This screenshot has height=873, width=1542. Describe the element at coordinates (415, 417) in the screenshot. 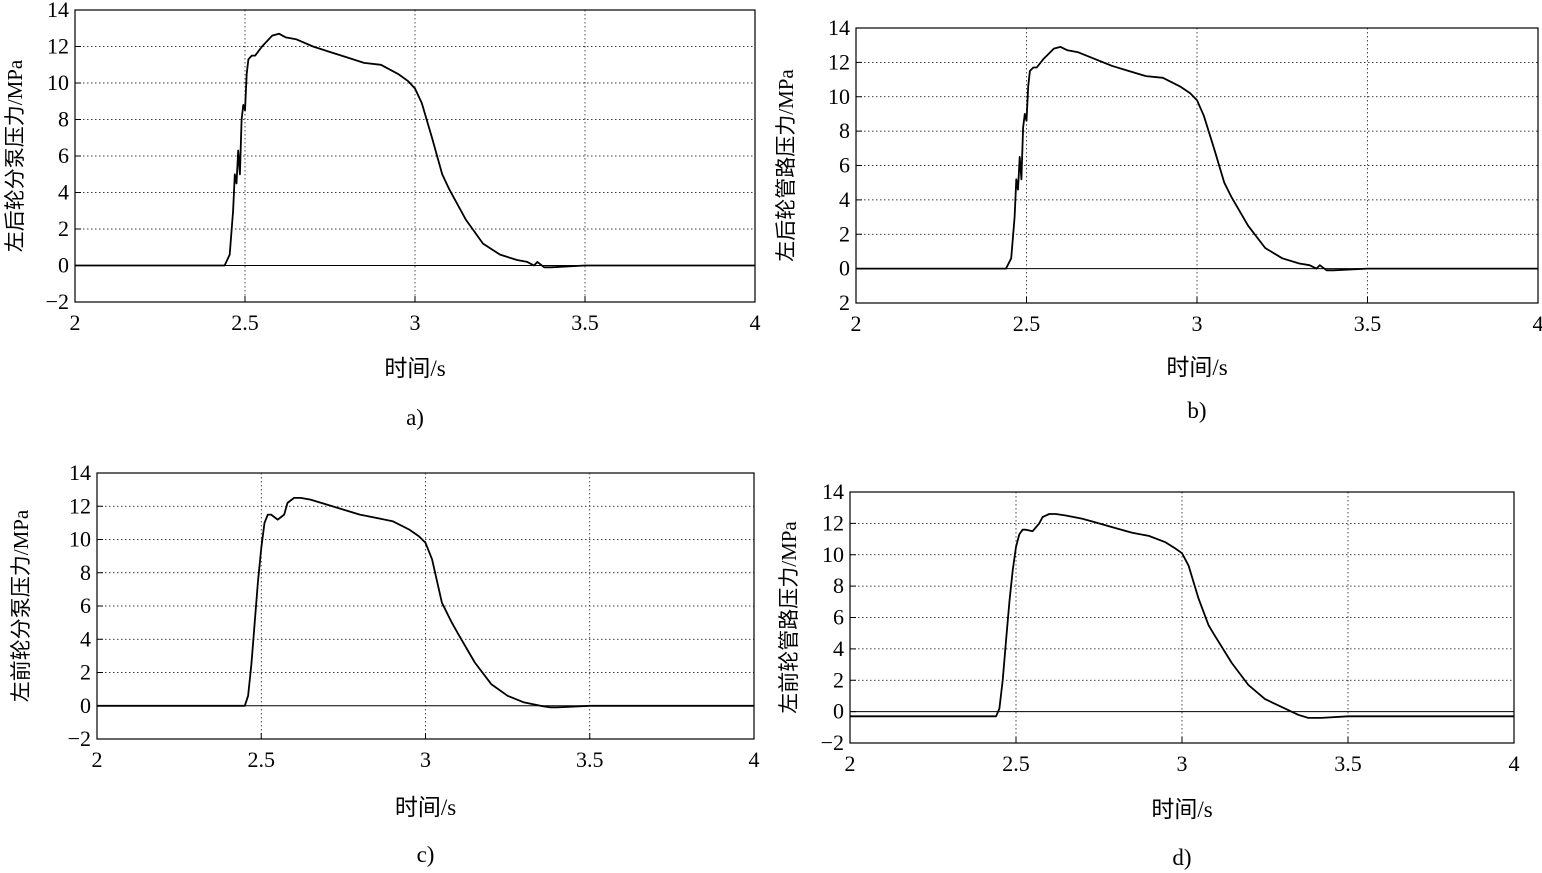

I see `panel-caption: a)` at that location.